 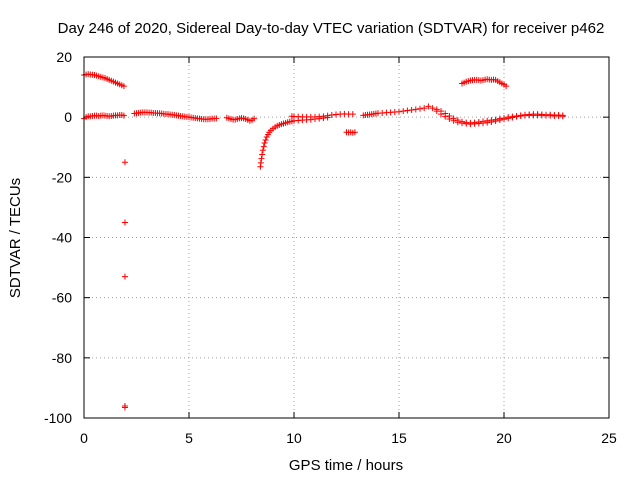 What do you see at coordinates (62, 177) in the screenshot?
I see `y-tick-label: -20` at bounding box center [62, 177].